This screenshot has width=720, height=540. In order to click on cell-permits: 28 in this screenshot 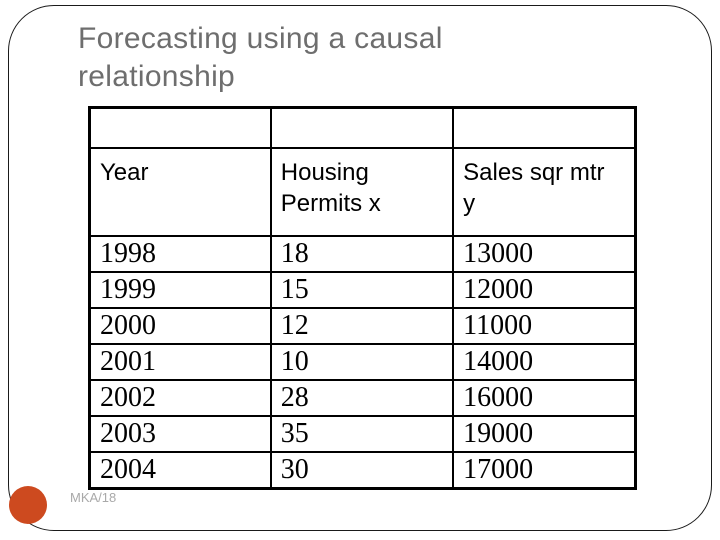, I will do `click(362, 398)`.